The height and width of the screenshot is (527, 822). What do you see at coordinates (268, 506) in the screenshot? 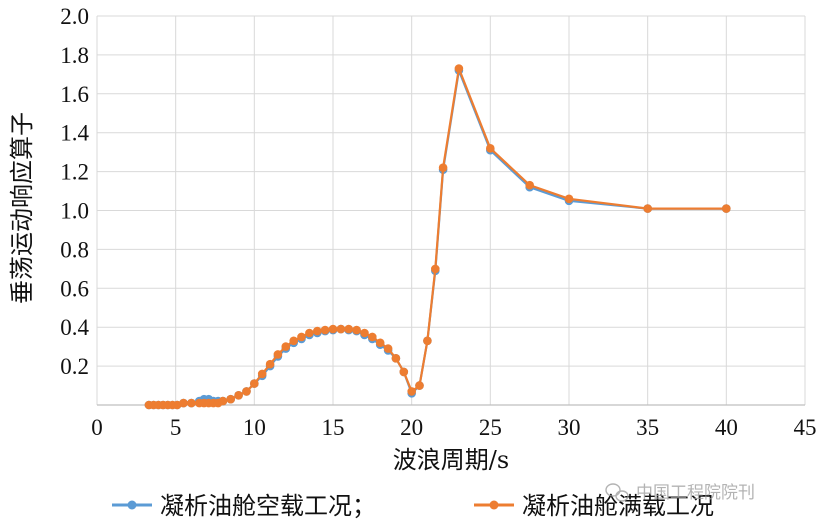
I see `legend-label-empty: 凝析油舱空载工况；` at bounding box center [268, 506].